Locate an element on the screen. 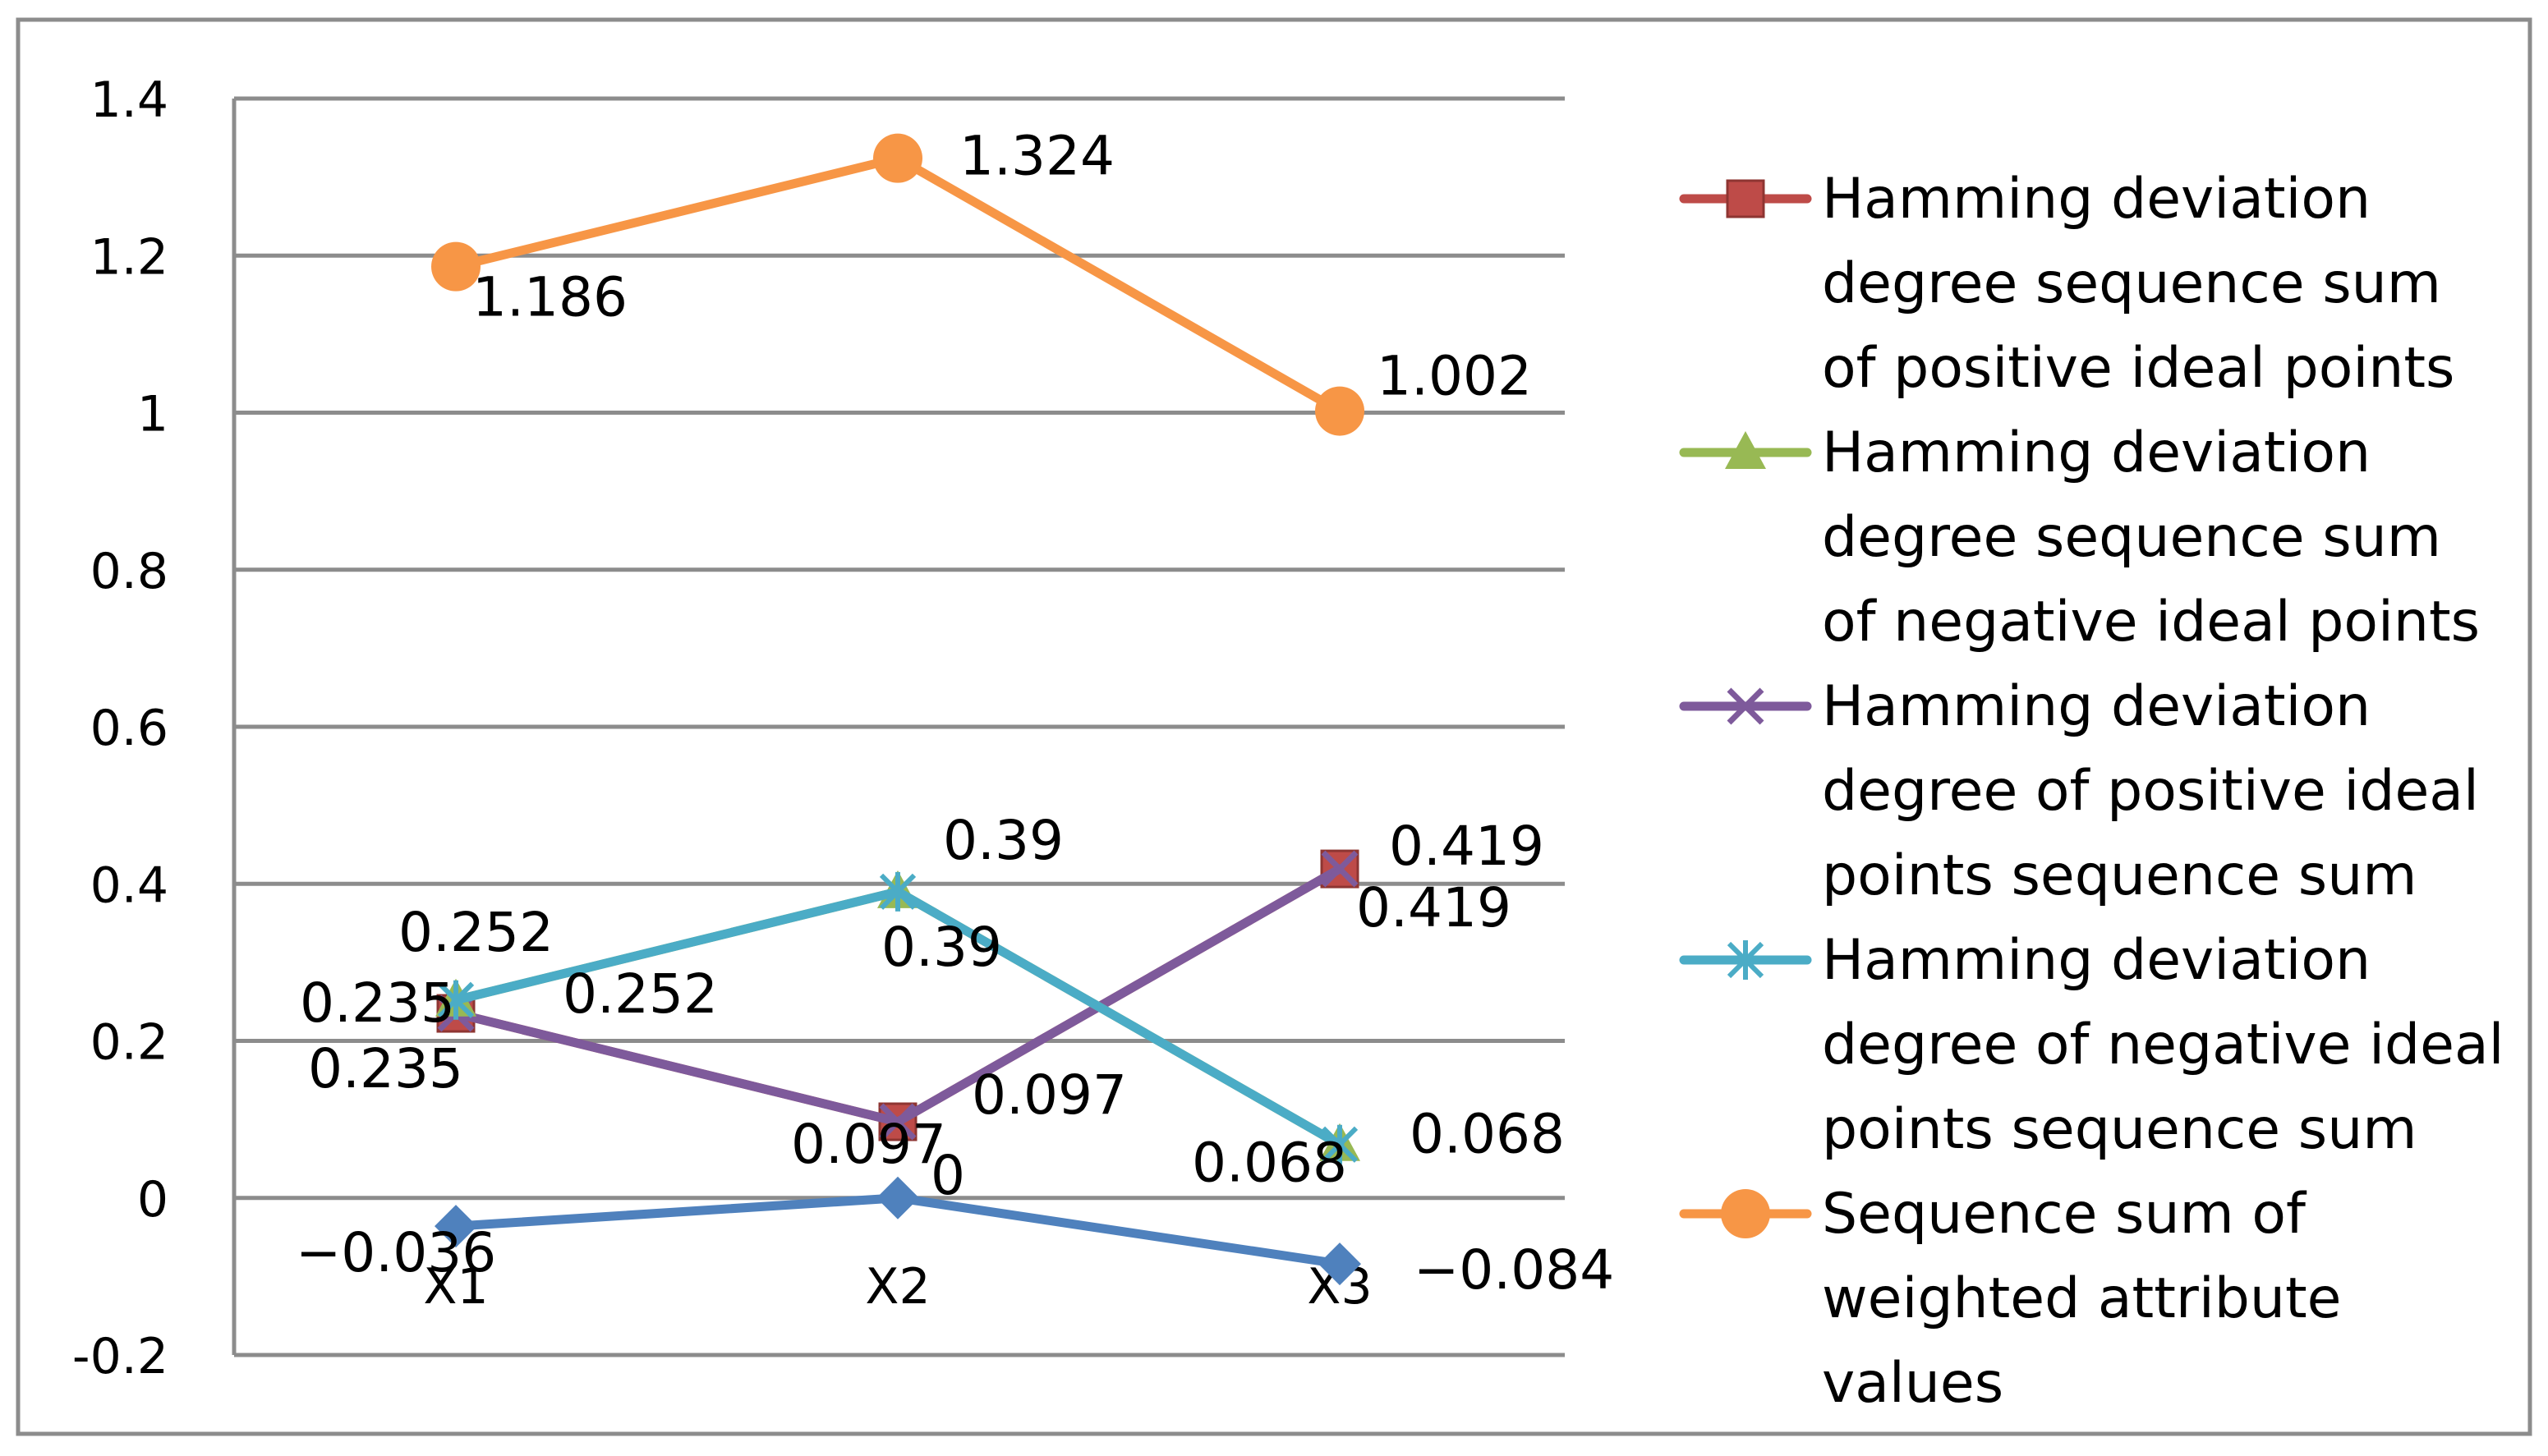 The image size is (2548, 1456). legend-label: of positive ideal points is located at coordinates (2138, 368).